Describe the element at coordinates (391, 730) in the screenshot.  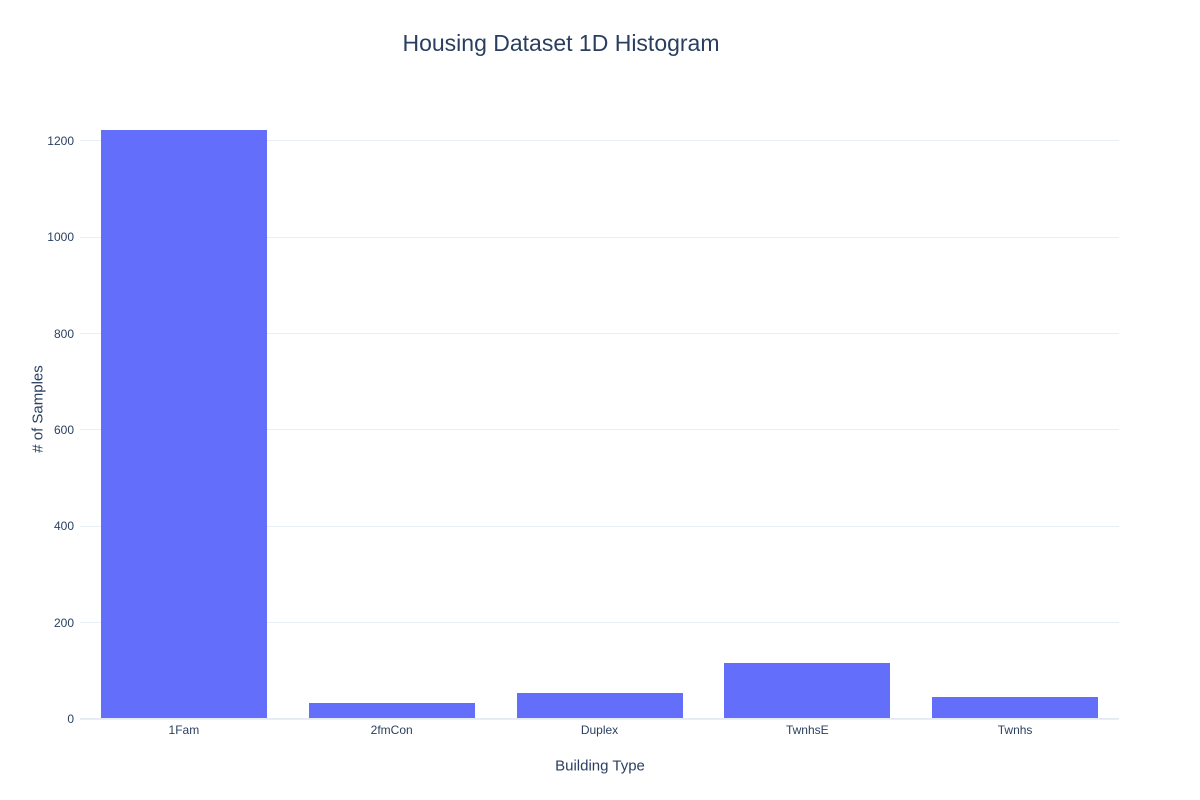
I see `x-tick-label-2fmcon: 2fmCon` at that location.